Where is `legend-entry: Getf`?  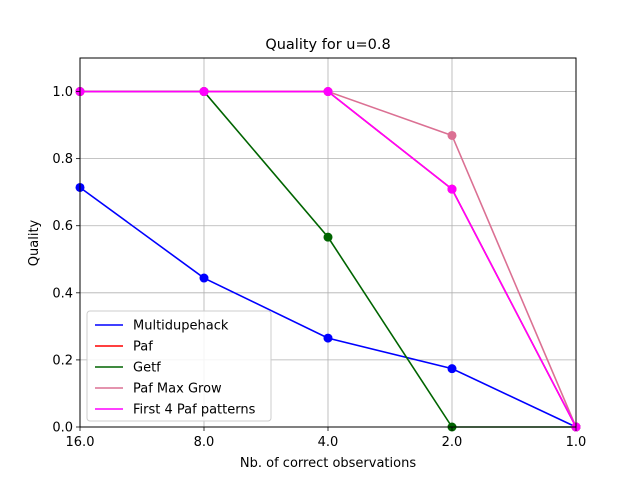
legend-entry: Getf is located at coordinates (147, 368).